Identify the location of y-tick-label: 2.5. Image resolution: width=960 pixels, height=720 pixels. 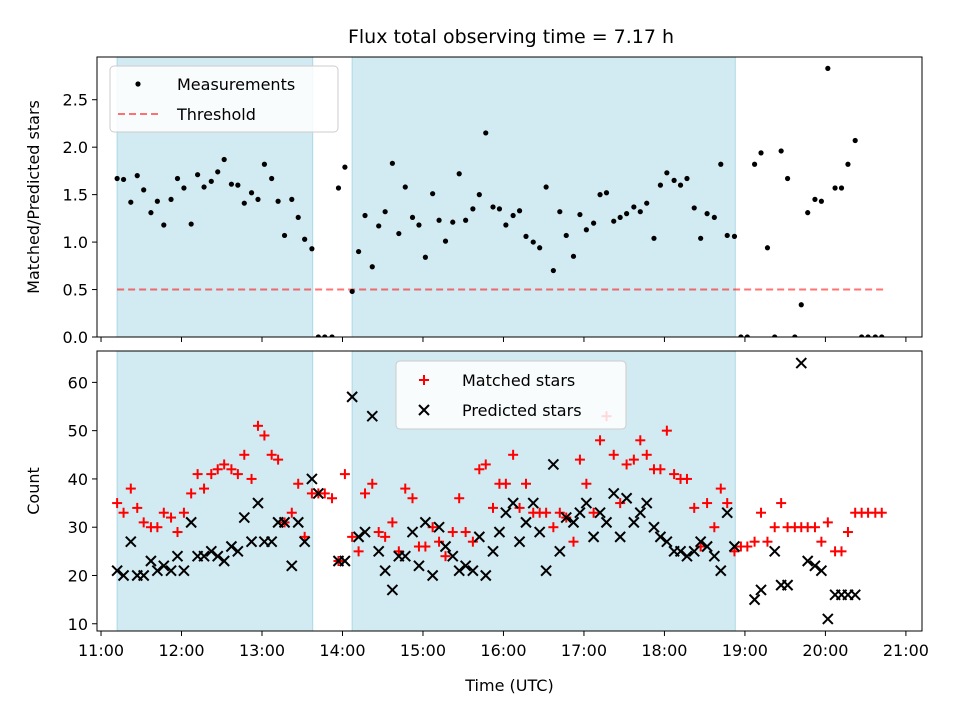
(75, 100).